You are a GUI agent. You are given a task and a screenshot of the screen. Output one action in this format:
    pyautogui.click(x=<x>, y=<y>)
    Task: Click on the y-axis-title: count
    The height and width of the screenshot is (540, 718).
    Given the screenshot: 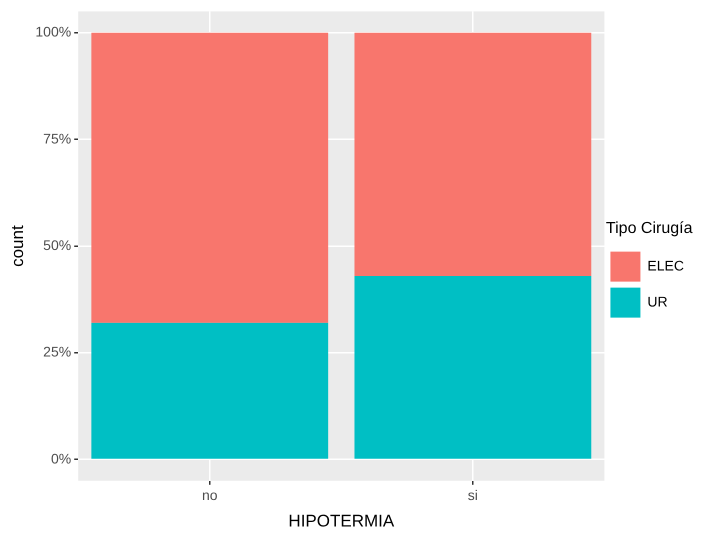 What is the action you would take?
    pyautogui.click(x=17, y=246)
    